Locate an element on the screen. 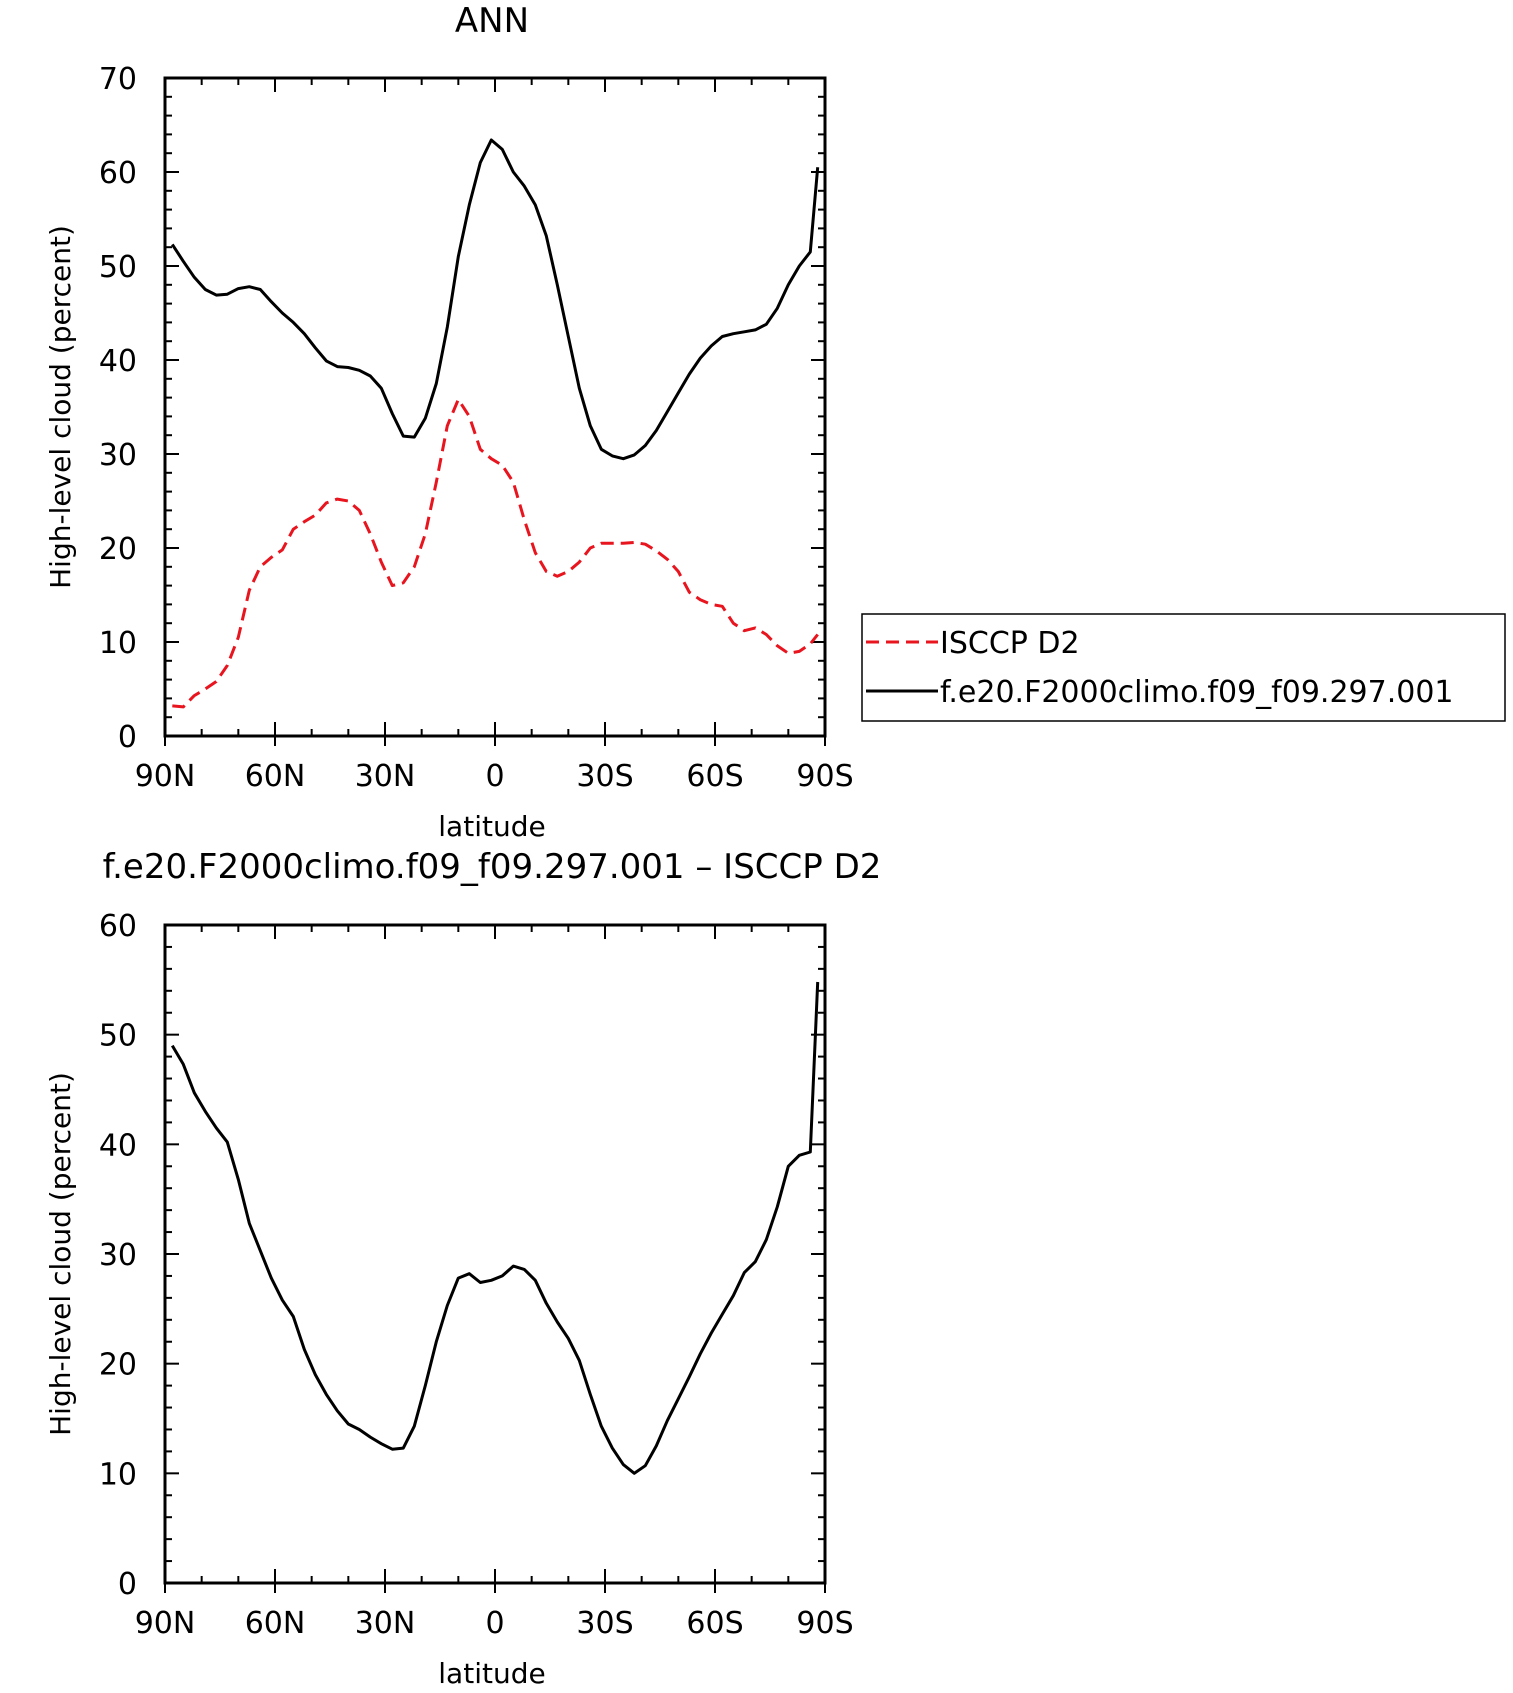 This screenshot has width=1513, height=1693. bottom-chart-y-axis-label: High-level cloud (percent) is located at coordinates (60, 1254).